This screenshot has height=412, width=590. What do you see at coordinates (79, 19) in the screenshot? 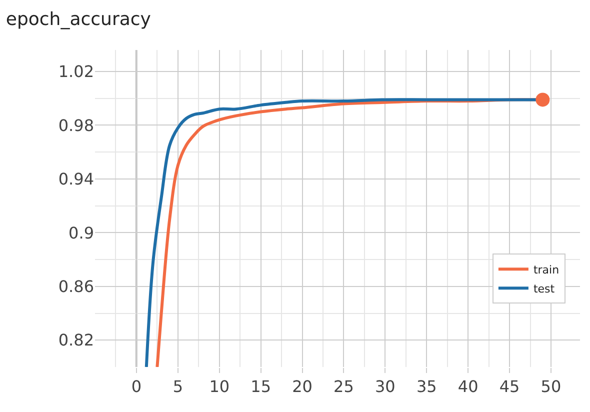
I see `chart-title: epoch_accuracy` at bounding box center [79, 19].